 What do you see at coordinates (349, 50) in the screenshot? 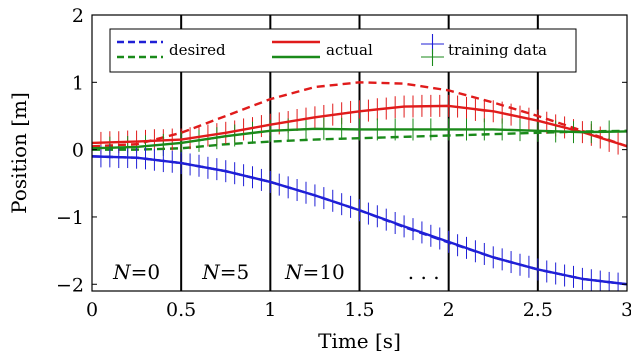
I see `legend-label-actual: actual` at bounding box center [349, 50].